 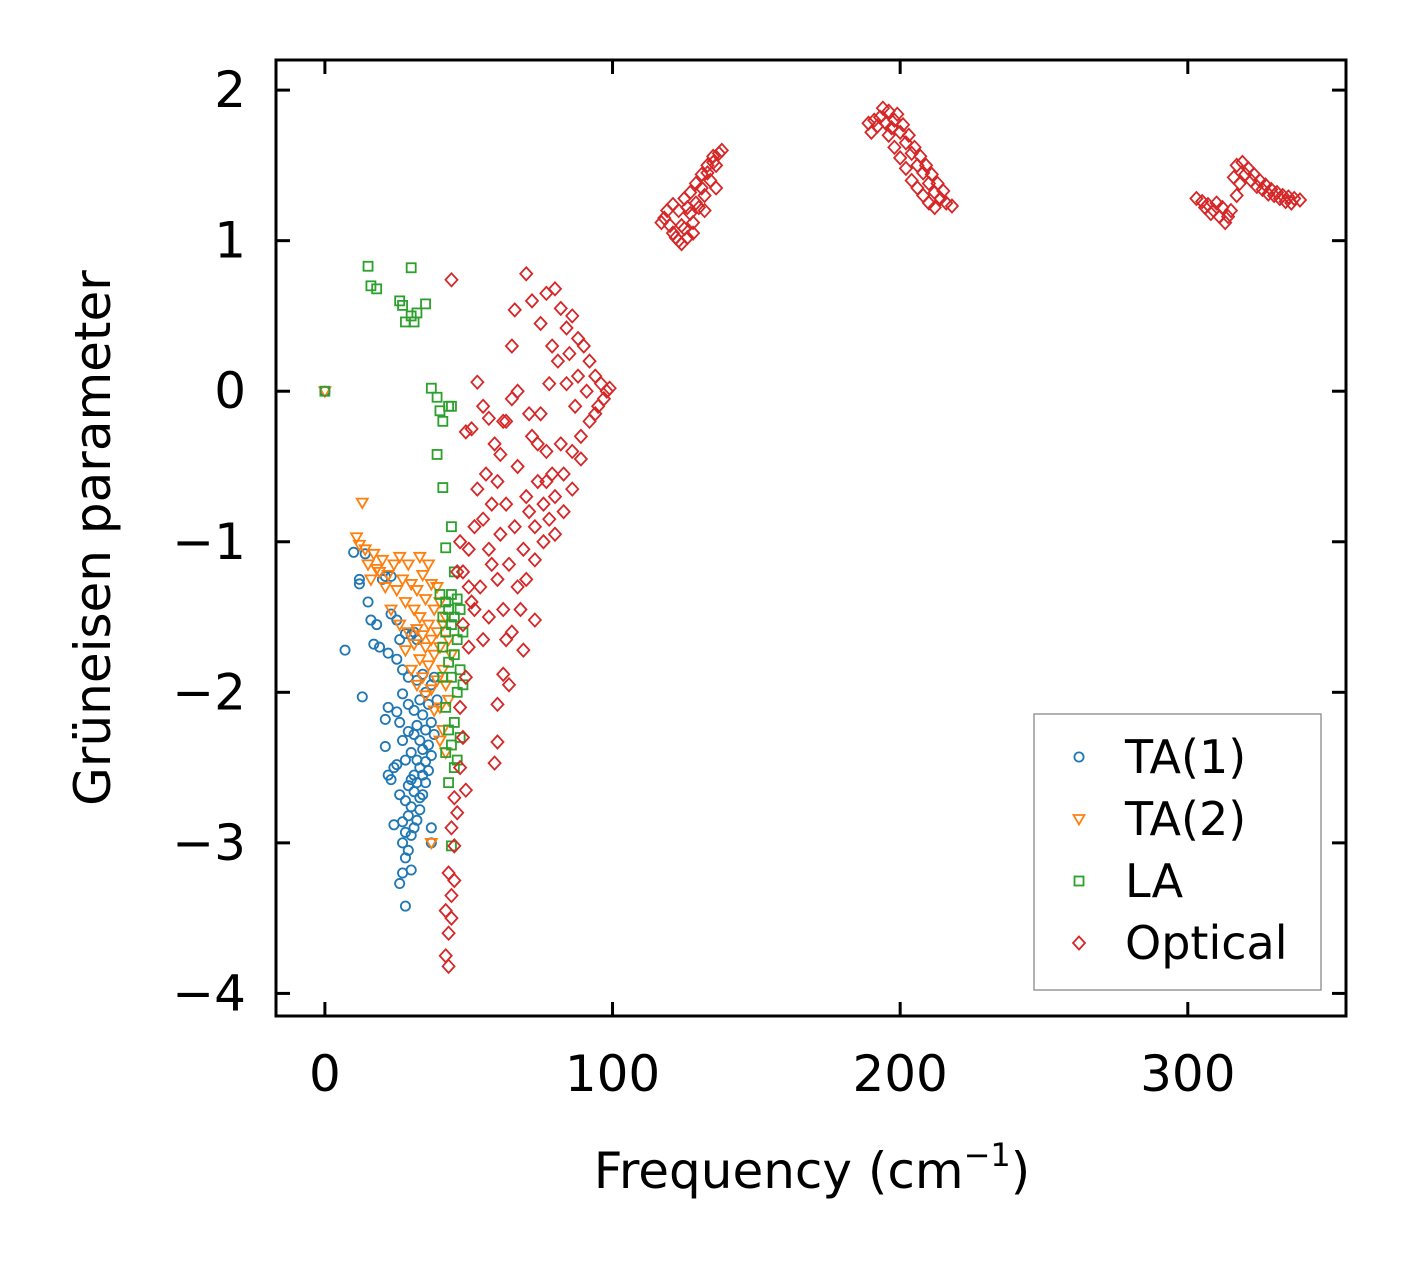 I want to click on y-tick-label: 2, so click(x=230, y=90).